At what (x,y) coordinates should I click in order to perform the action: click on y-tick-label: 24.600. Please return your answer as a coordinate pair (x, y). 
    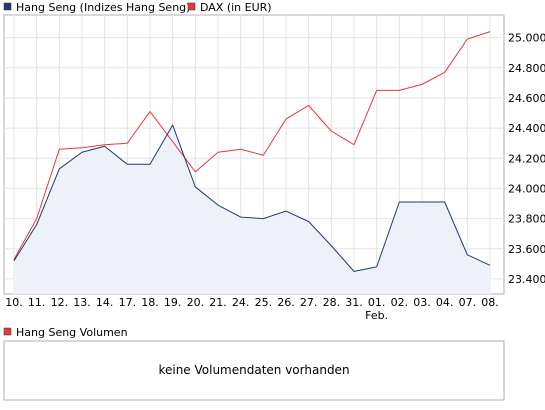
    Looking at the image, I should click on (526, 98).